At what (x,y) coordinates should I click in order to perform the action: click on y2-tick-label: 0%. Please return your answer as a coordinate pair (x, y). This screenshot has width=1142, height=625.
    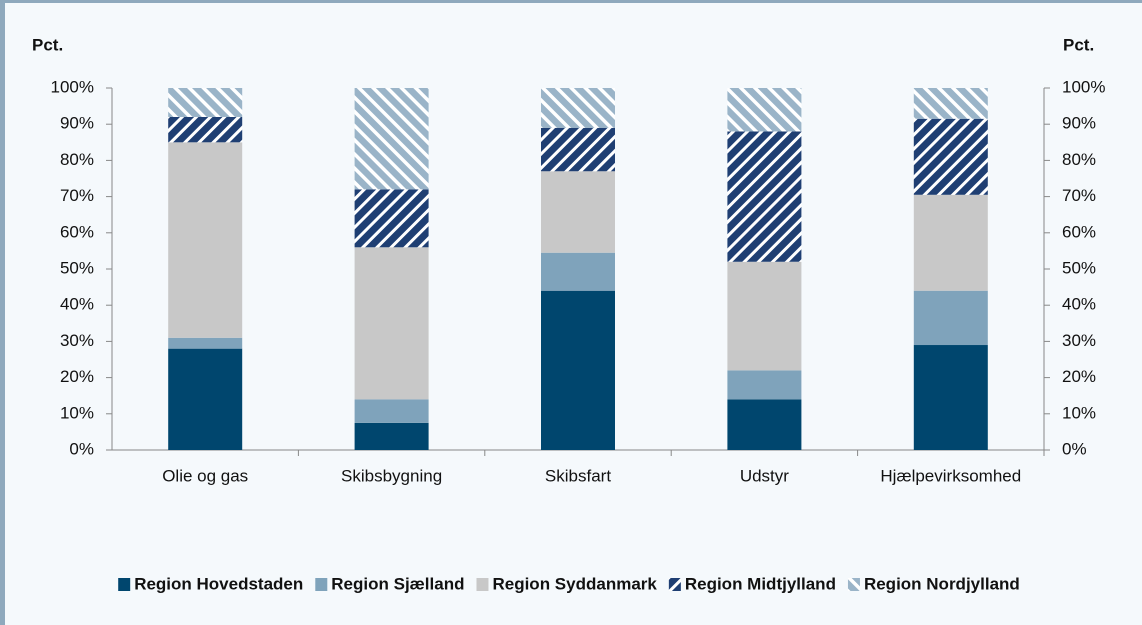
    Looking at the image, I should click on (1074, 448).